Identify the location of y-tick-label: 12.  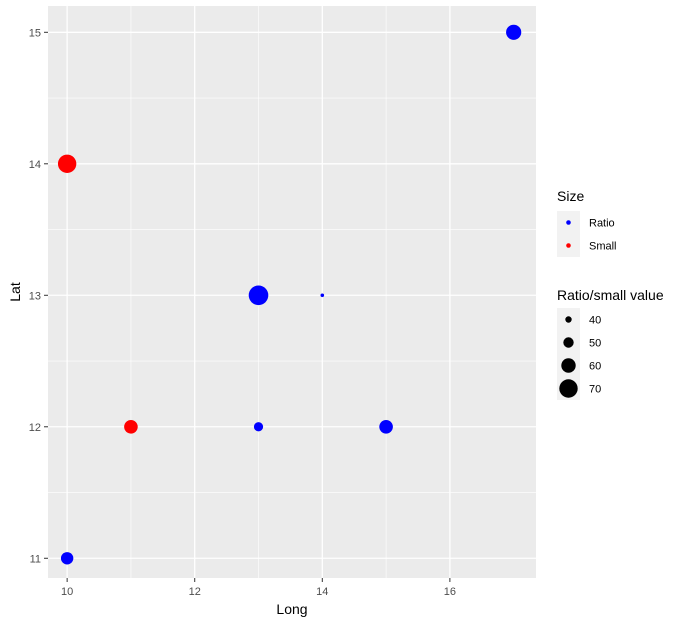
(35, 428).